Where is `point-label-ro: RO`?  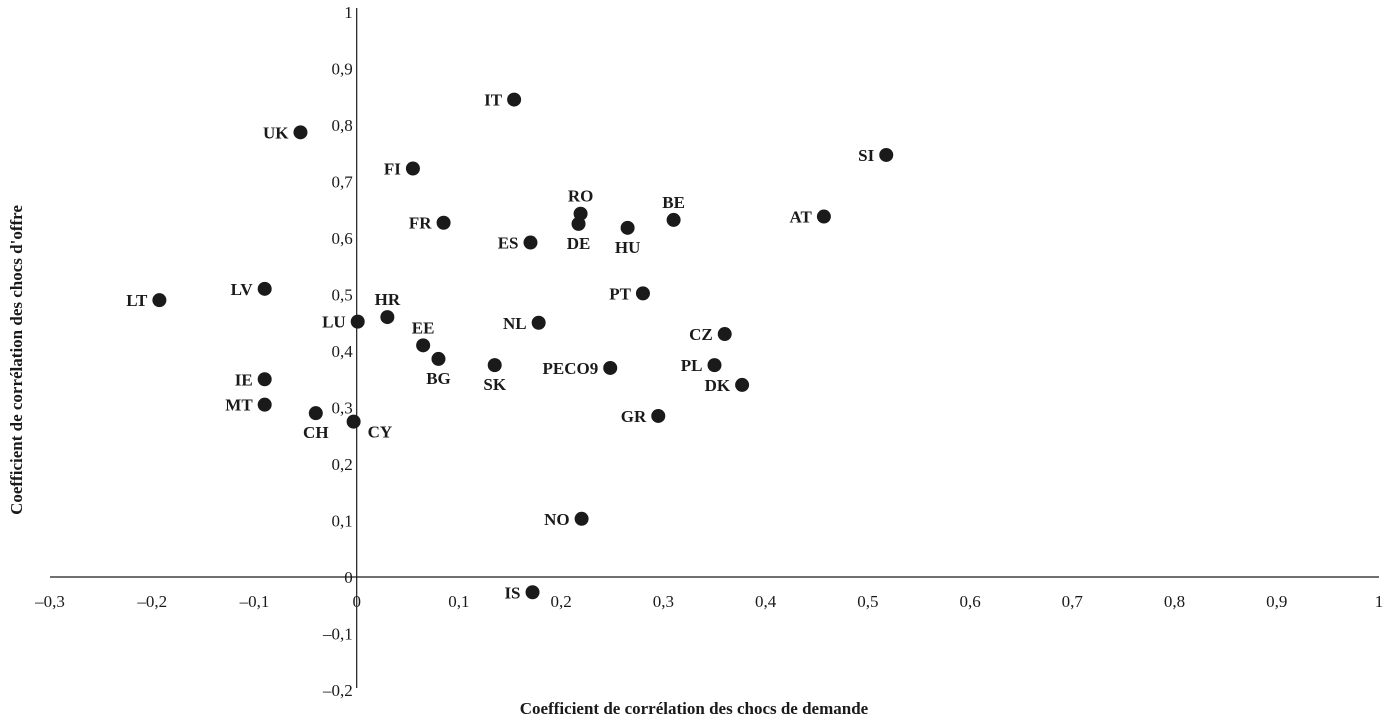
point-label-ro: RO is located at coordinates (581, 196).